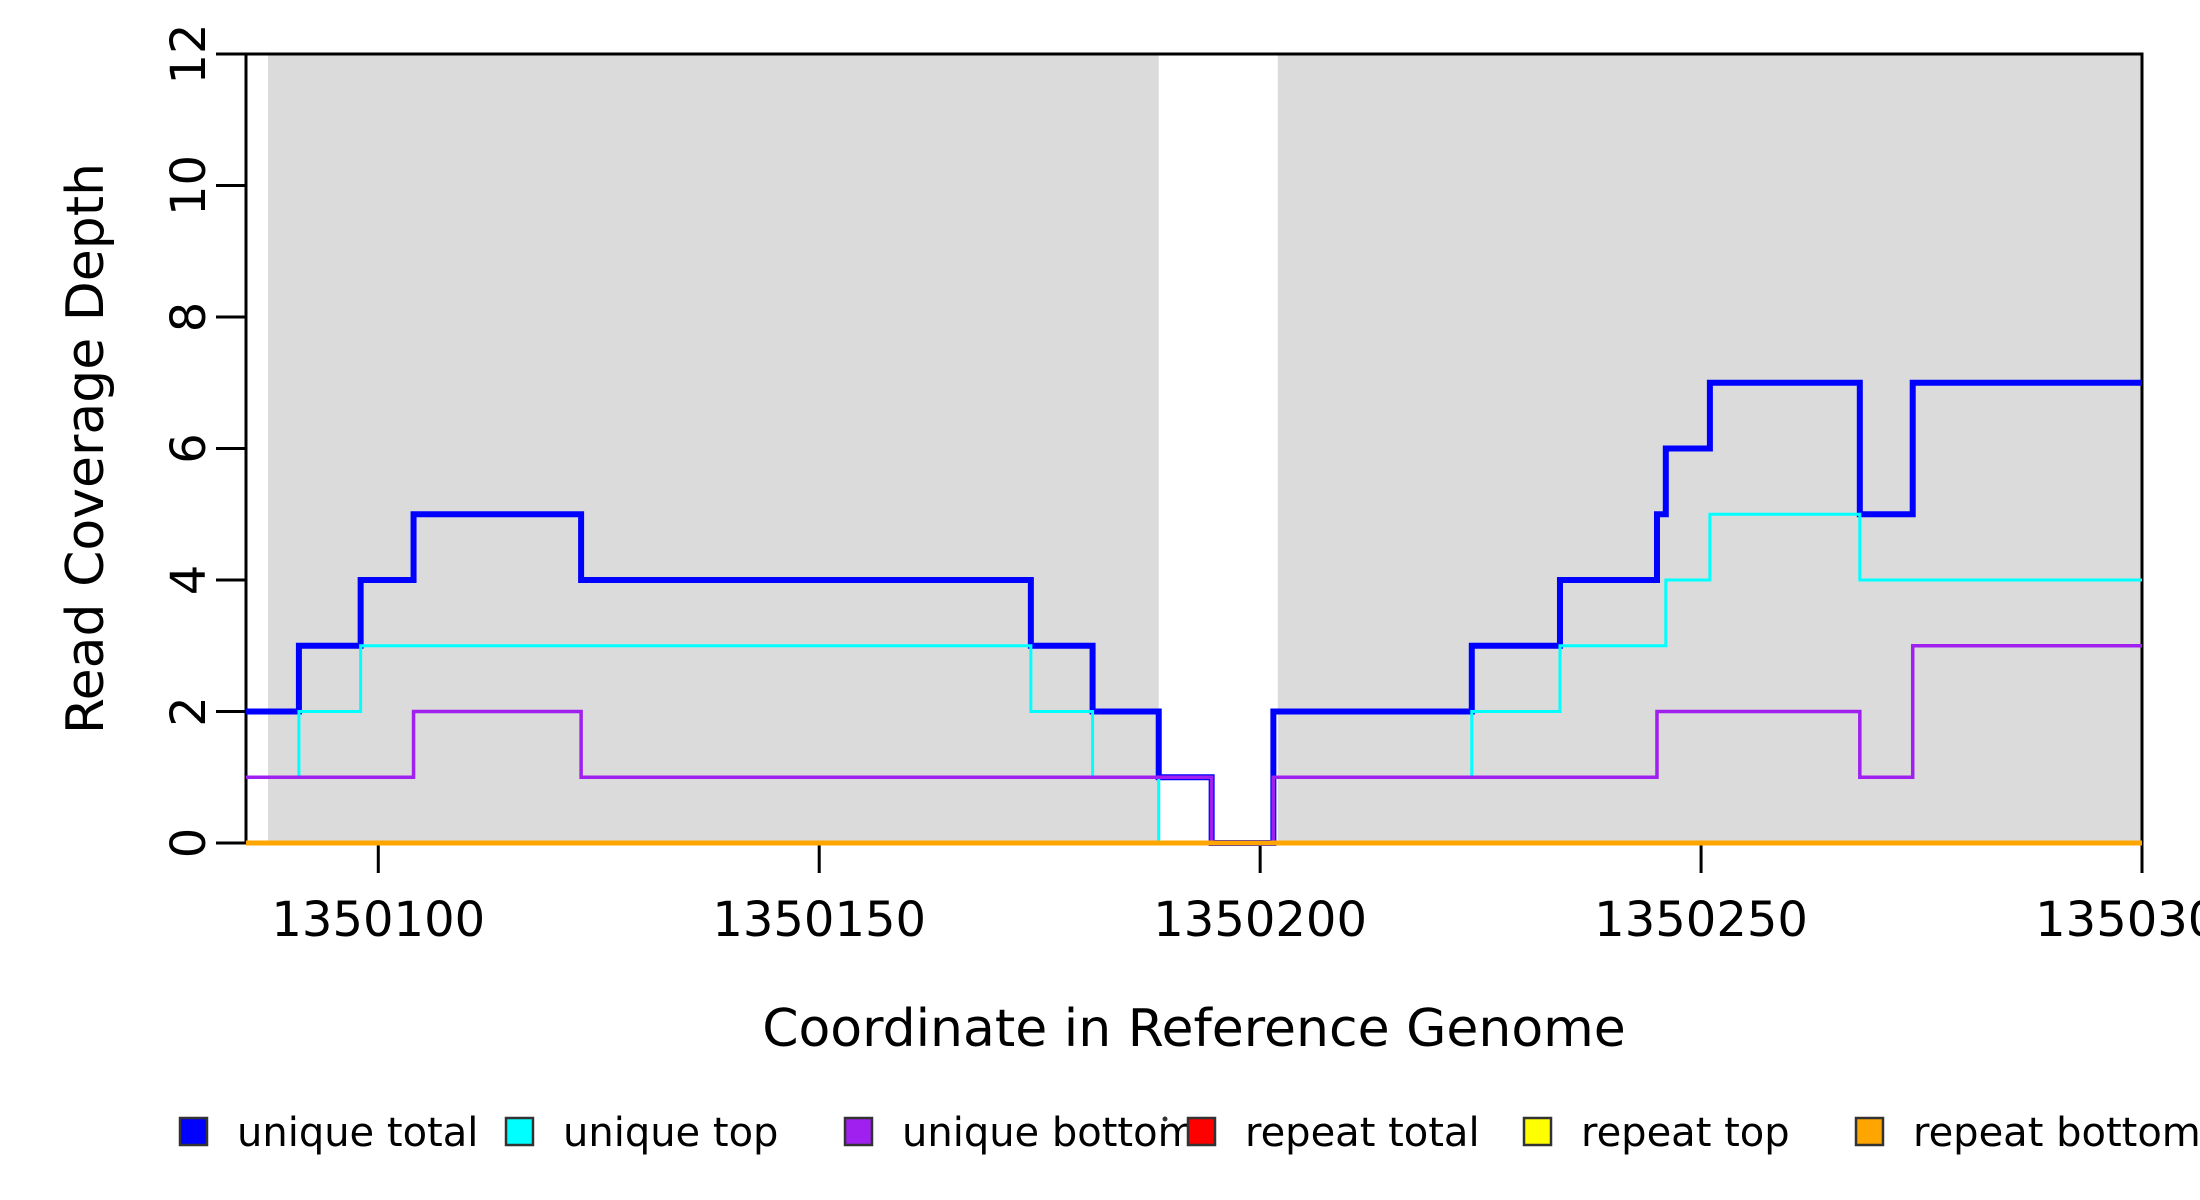 The width and height of the screenshot is (2200, 1200). I want to click on x-tick-label: 1350200, so click(1260, 920).